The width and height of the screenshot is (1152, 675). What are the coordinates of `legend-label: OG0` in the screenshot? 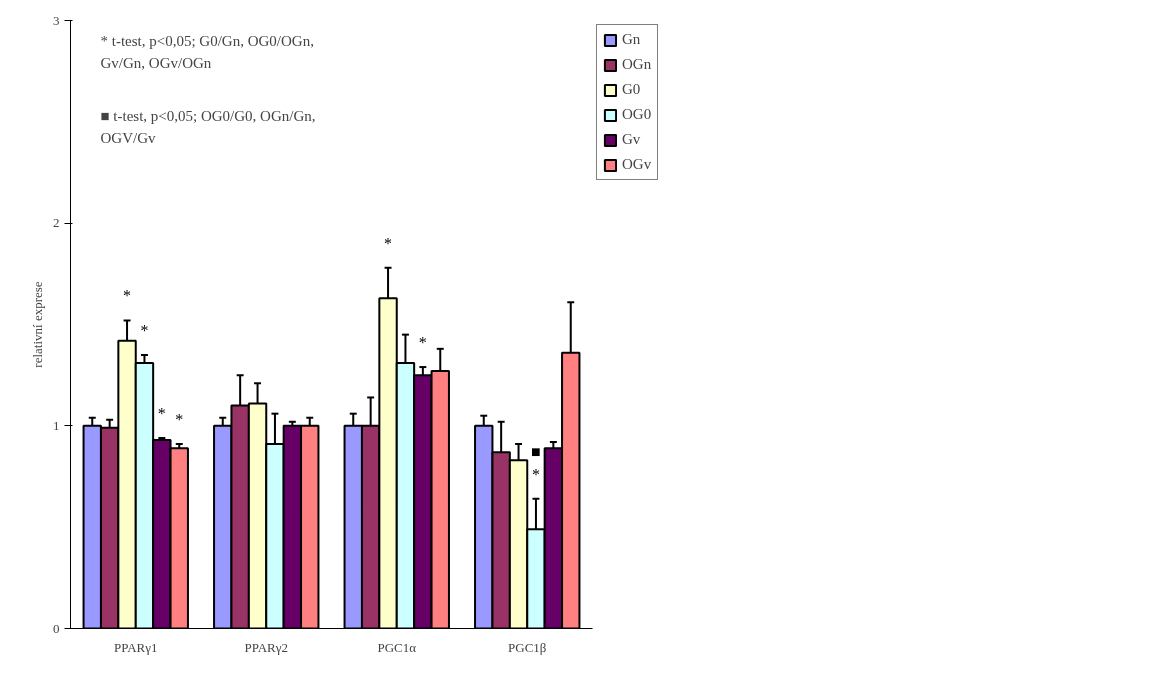 It's located at (637, 114).